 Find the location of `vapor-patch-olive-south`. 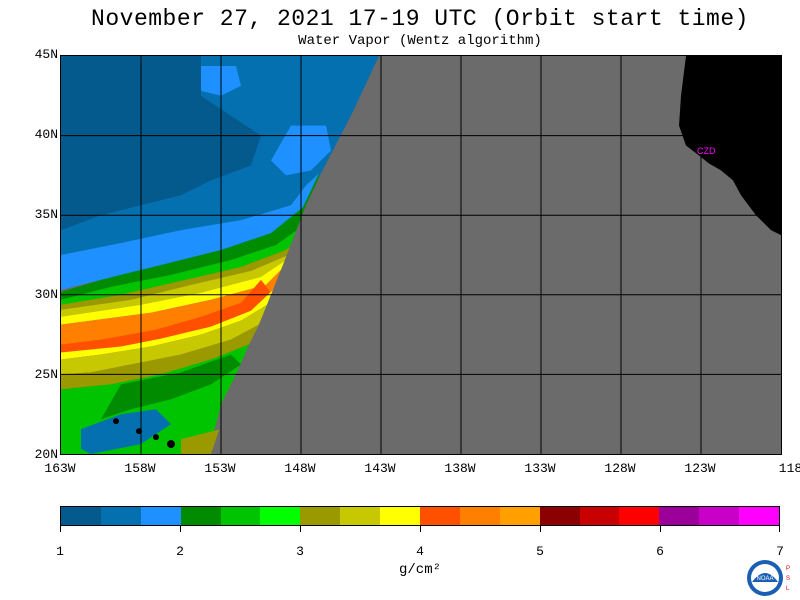

vapor-patch-olive-south is located at coordinates (201, 441).